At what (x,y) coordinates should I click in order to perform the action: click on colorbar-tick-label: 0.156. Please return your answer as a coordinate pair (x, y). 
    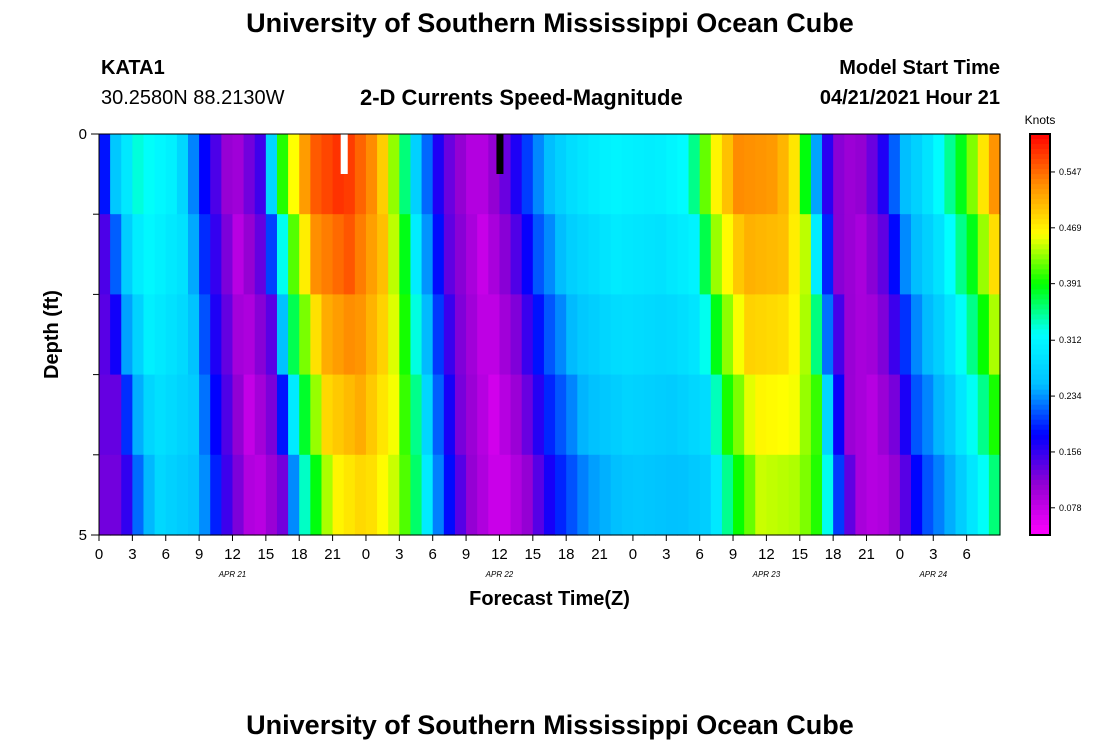
    Looking at the image, I should click on (1070, 452).